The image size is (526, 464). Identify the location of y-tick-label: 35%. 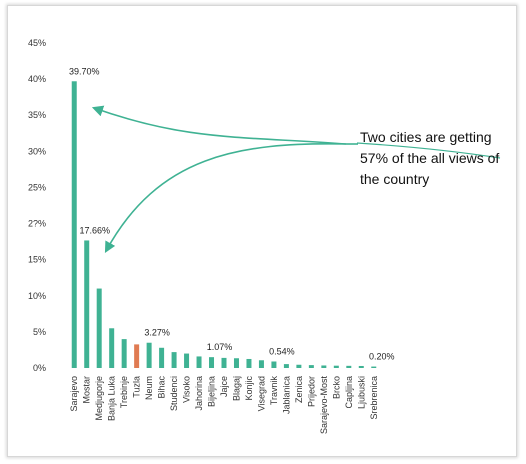
(37, 115).